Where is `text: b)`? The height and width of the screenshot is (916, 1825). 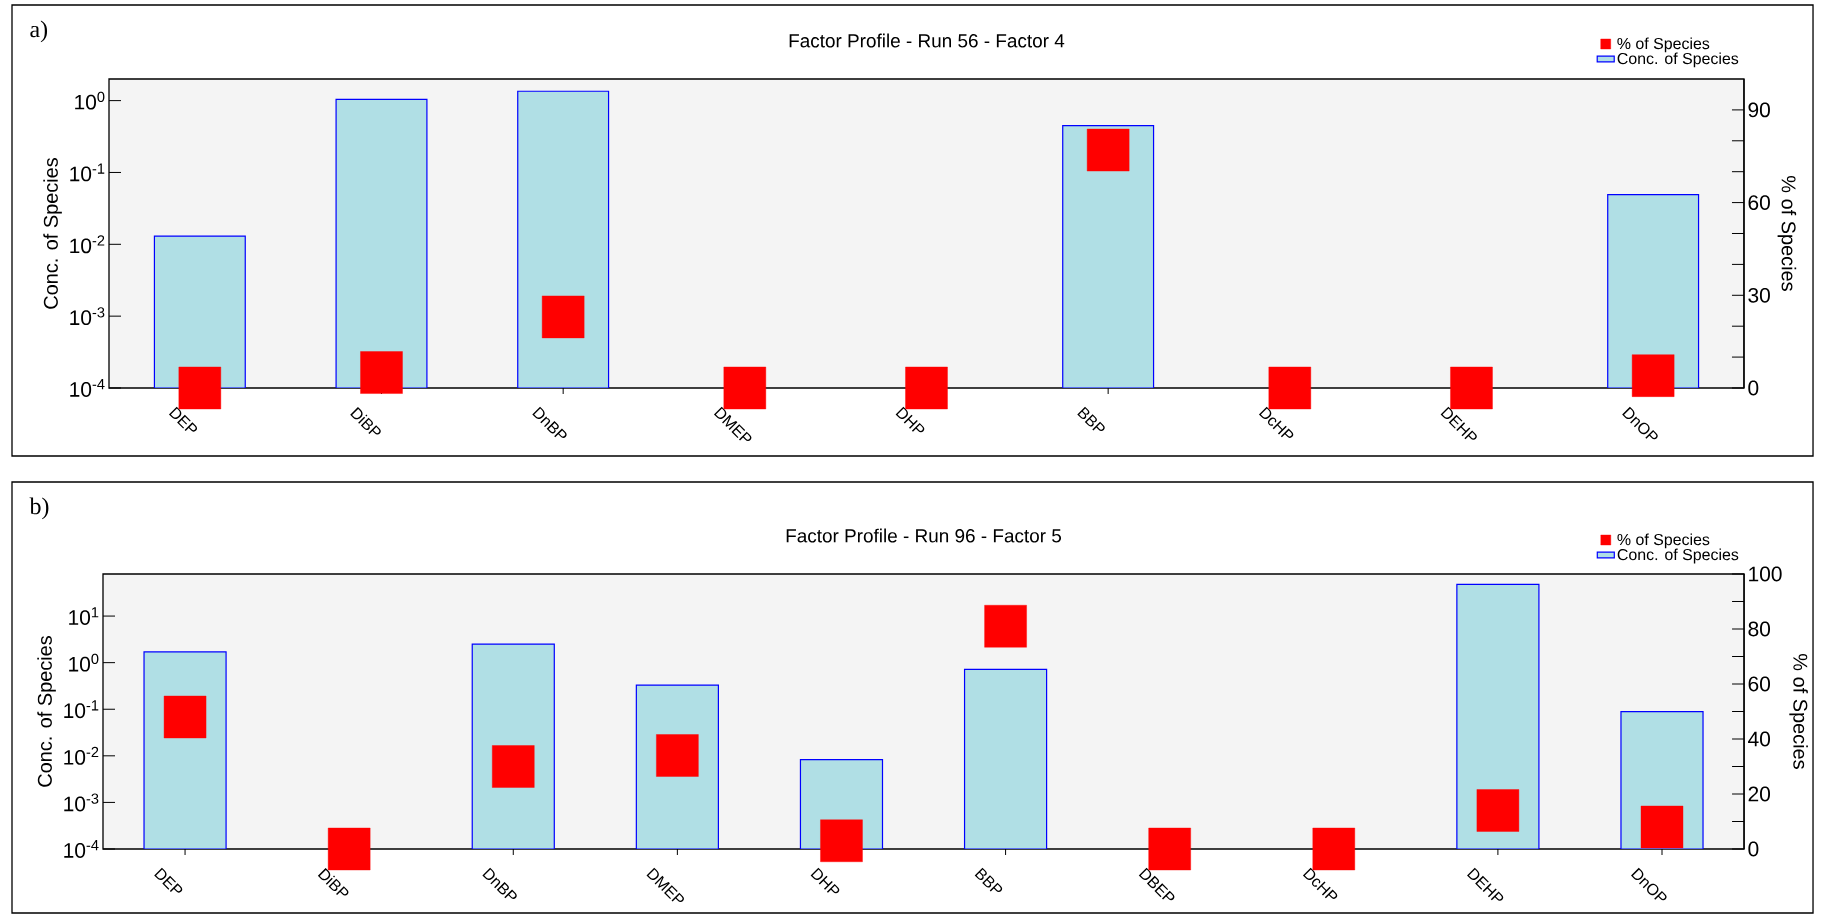 text: b) is located at coordinates (39, 508).